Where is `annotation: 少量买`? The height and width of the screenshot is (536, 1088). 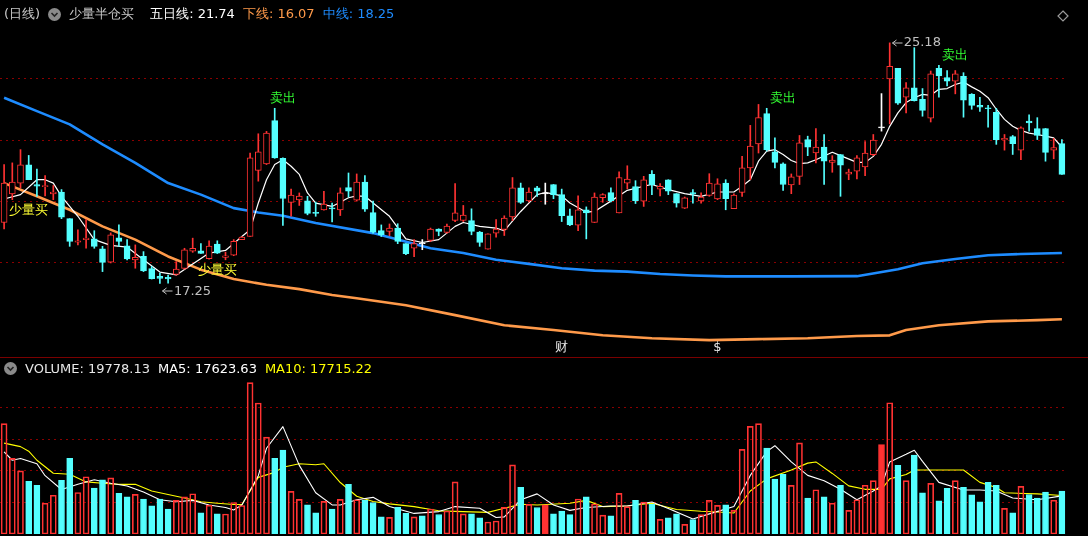
annotation: 少量买 is located at coordinates (29, 209).